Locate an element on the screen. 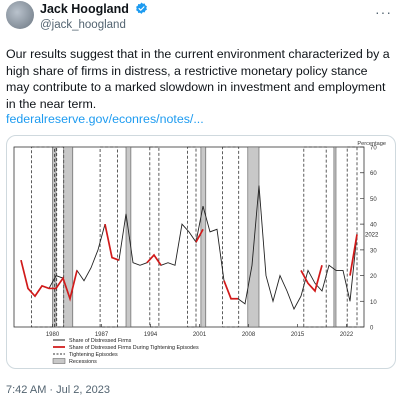 This screenshot has height=406, width=400. y-tick-label: 10 is located at coordinates (373, 303).